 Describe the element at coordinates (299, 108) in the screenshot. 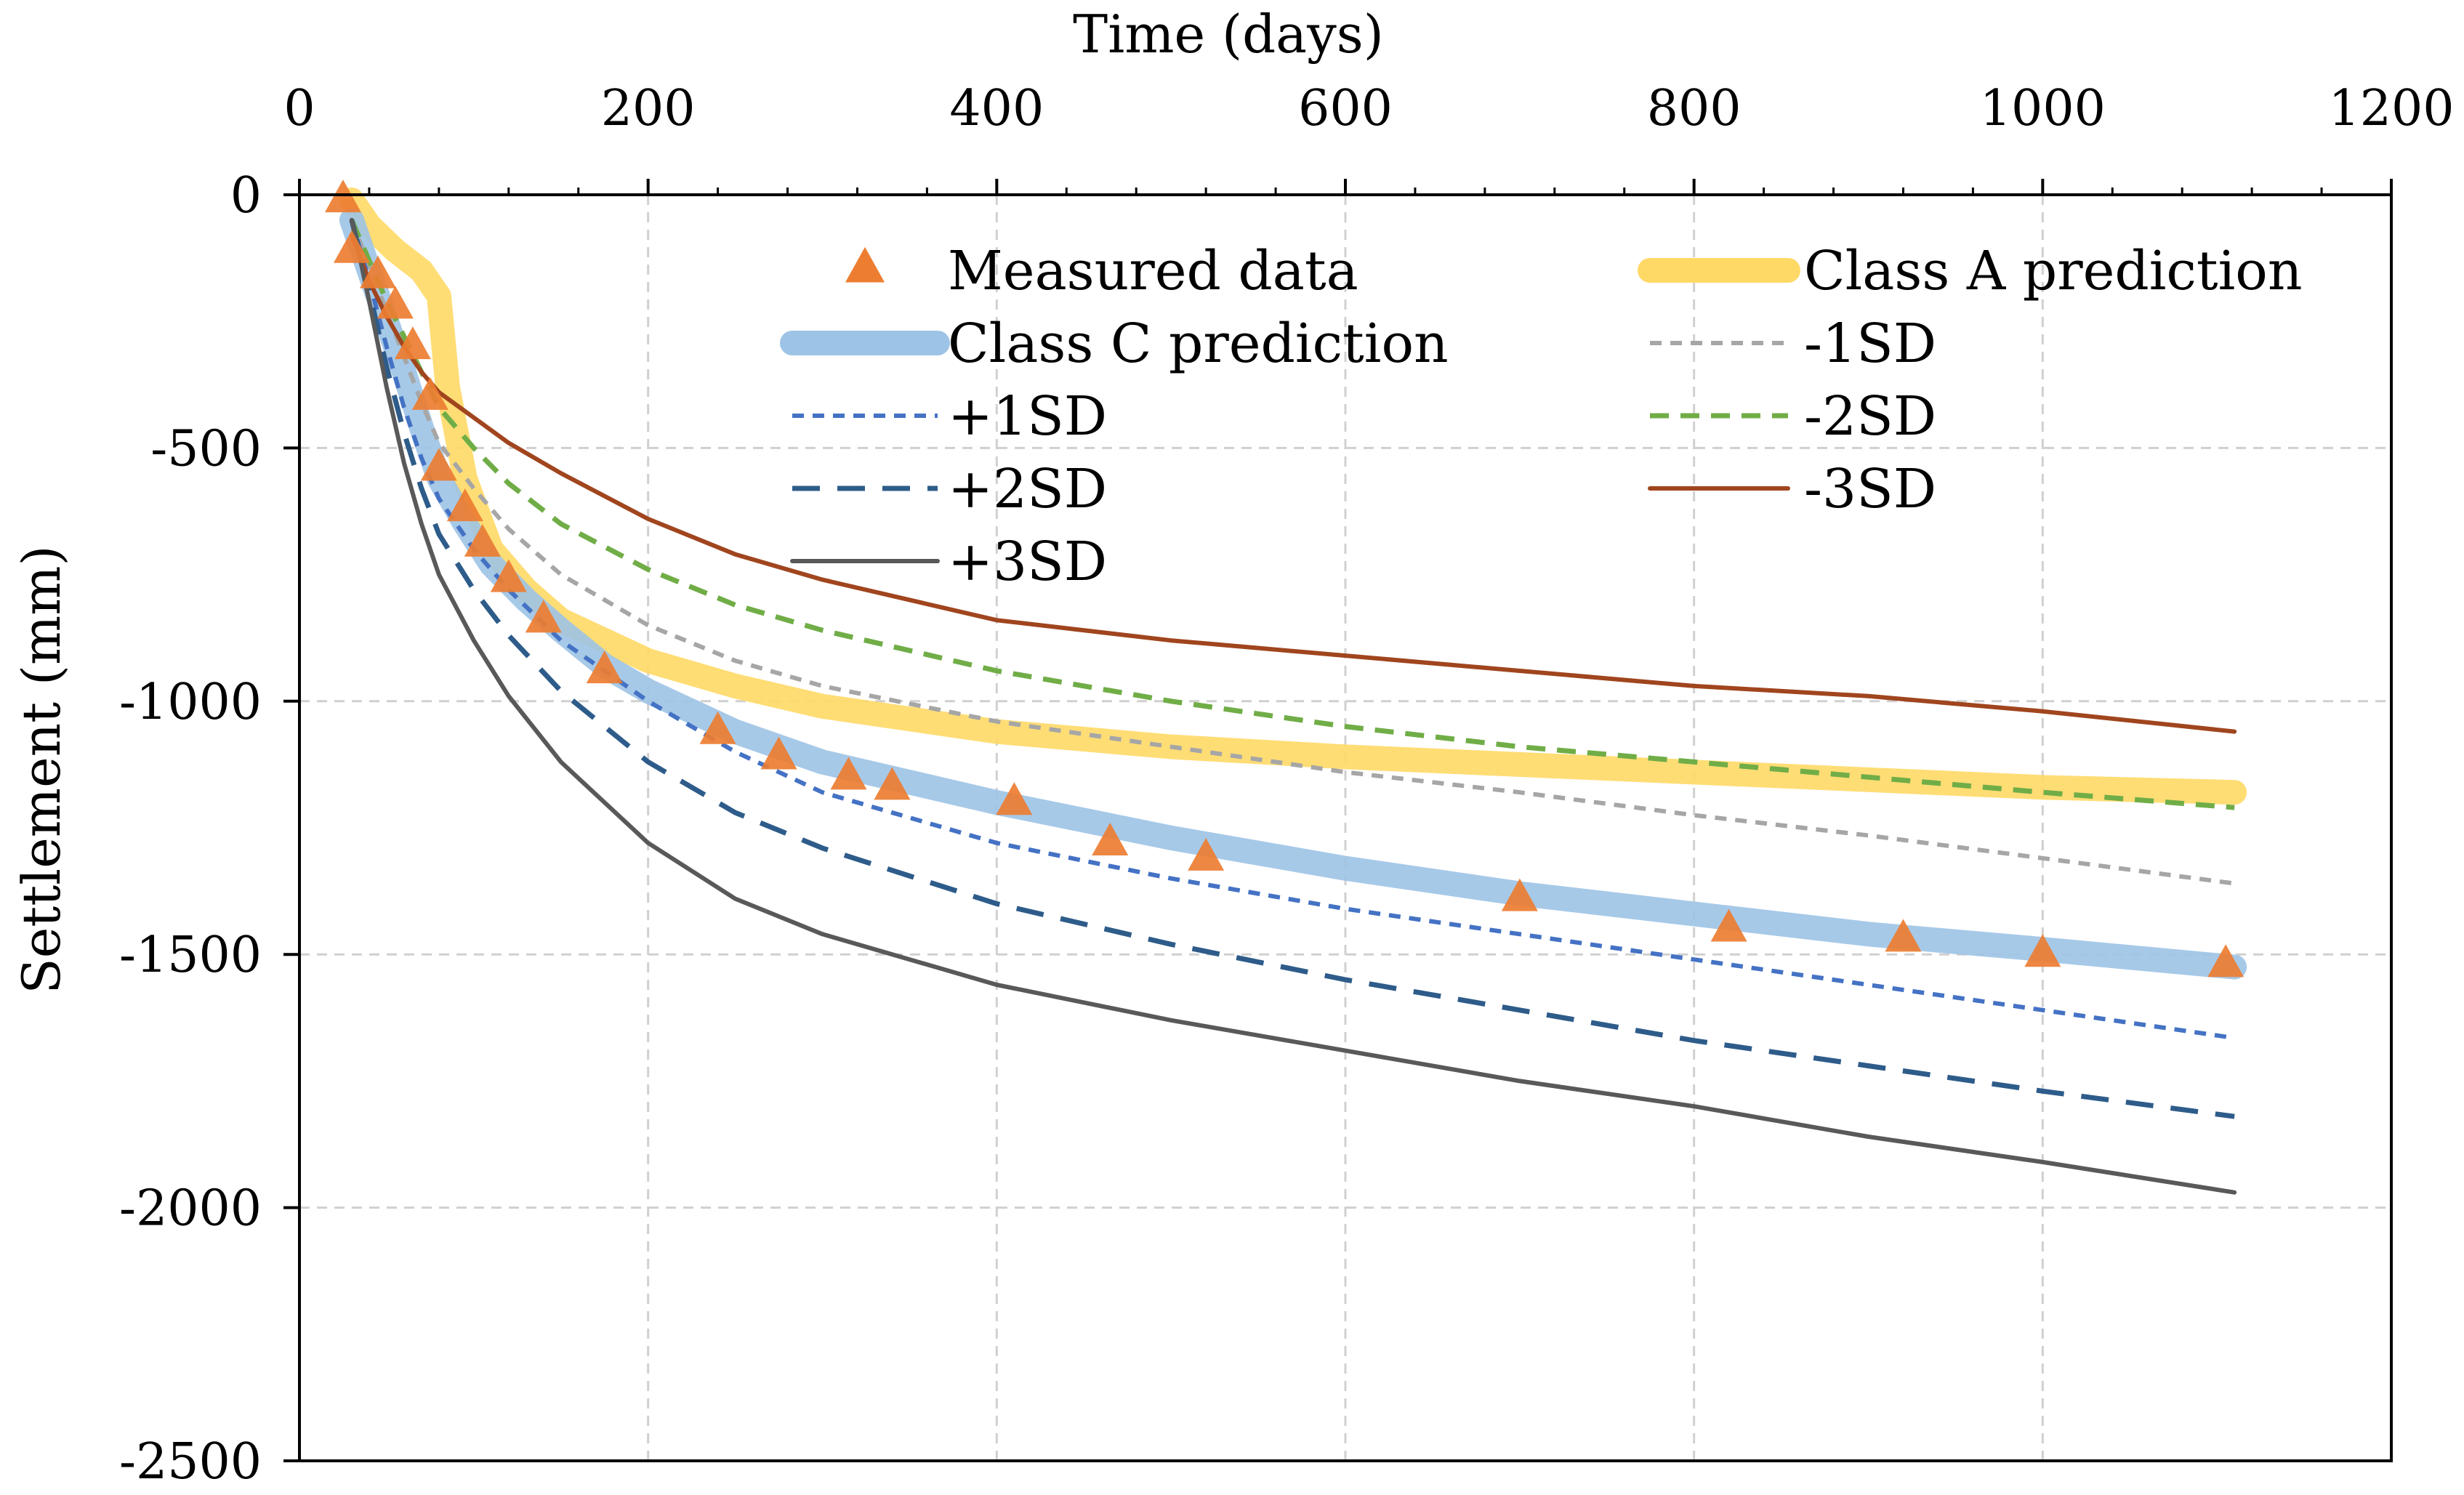

I see `x-tick-label: 0` at that location.